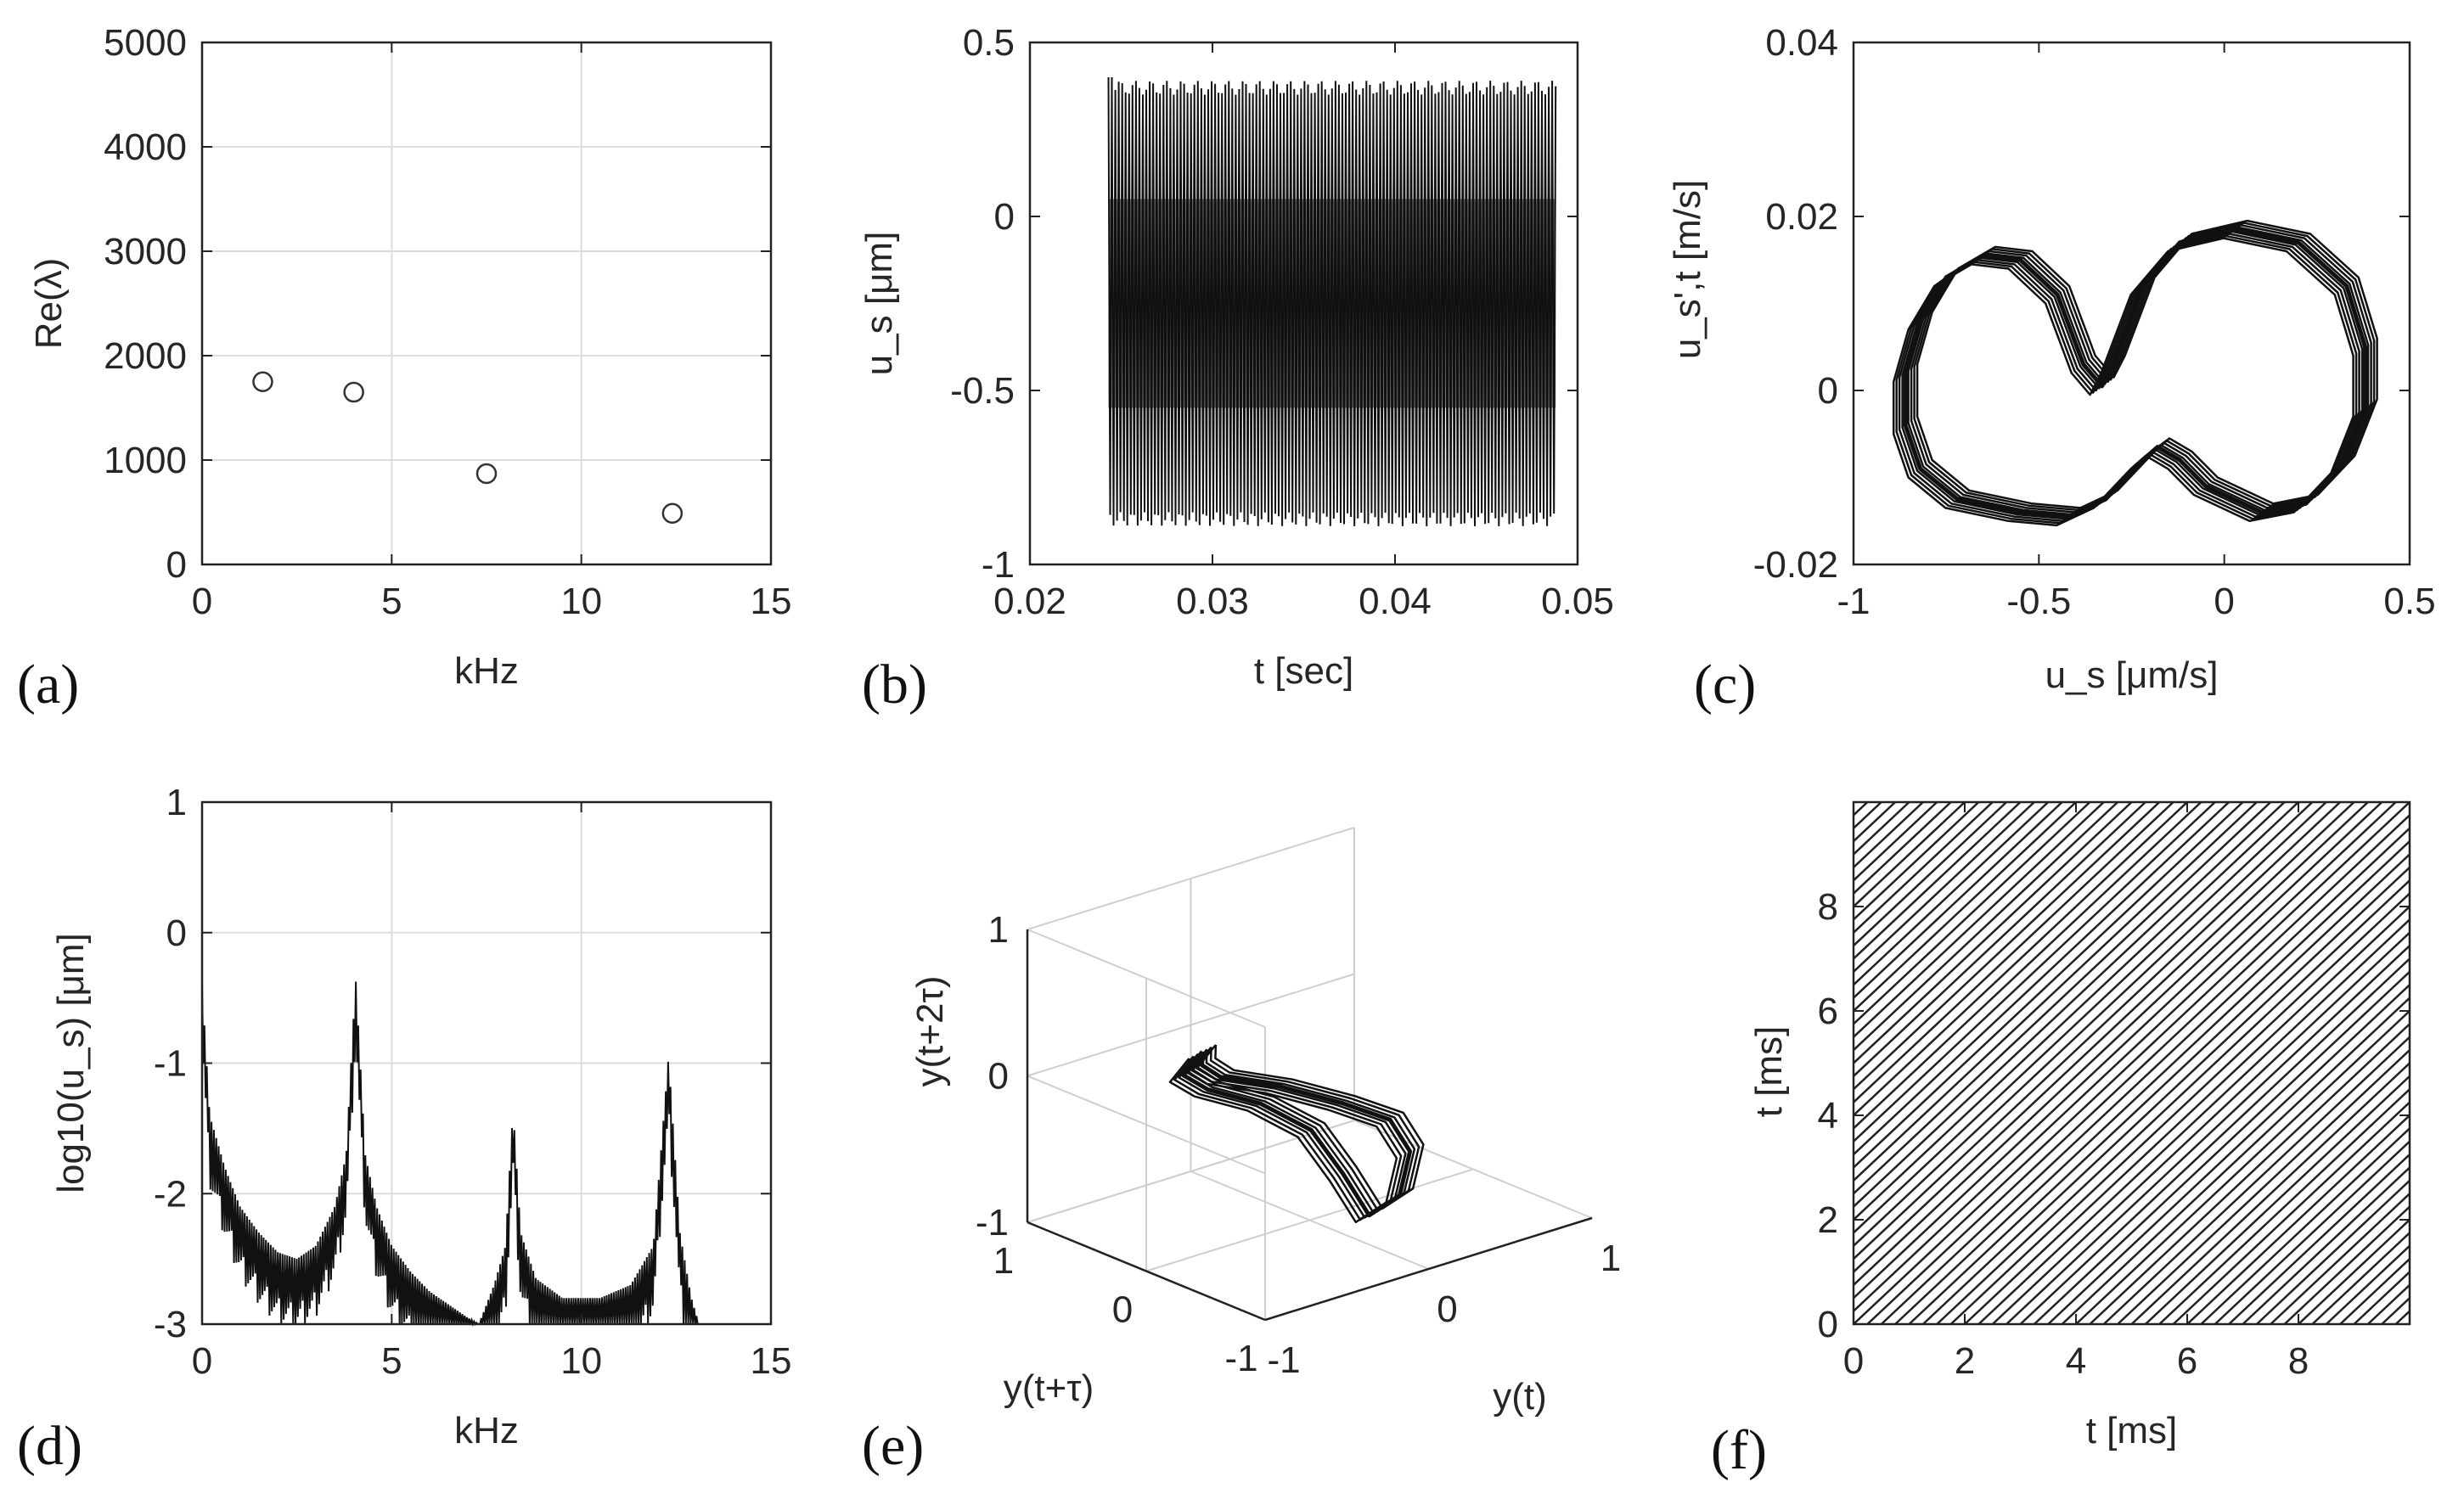 Image resolution: width=2464 pixels, height=1499 pixels. Describe the element at coordinates (989, 43) in the screenshot. I see `y-tick-label: 0.5` at that location.